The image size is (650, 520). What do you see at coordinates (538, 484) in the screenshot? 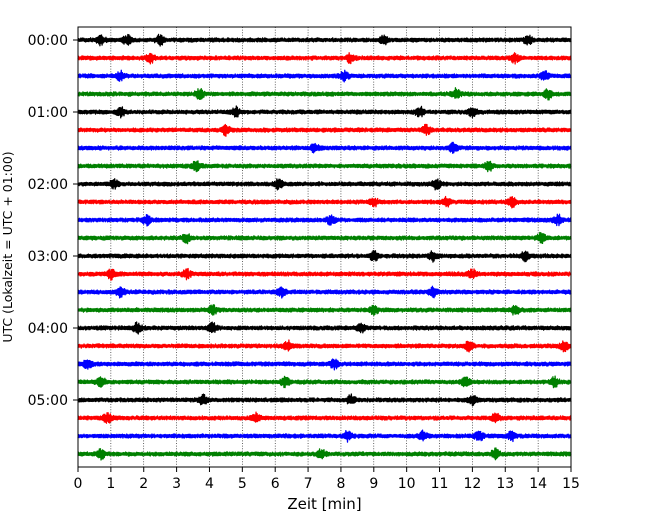
I see `x-tick-label: 14` at bounding box center [538, 484].